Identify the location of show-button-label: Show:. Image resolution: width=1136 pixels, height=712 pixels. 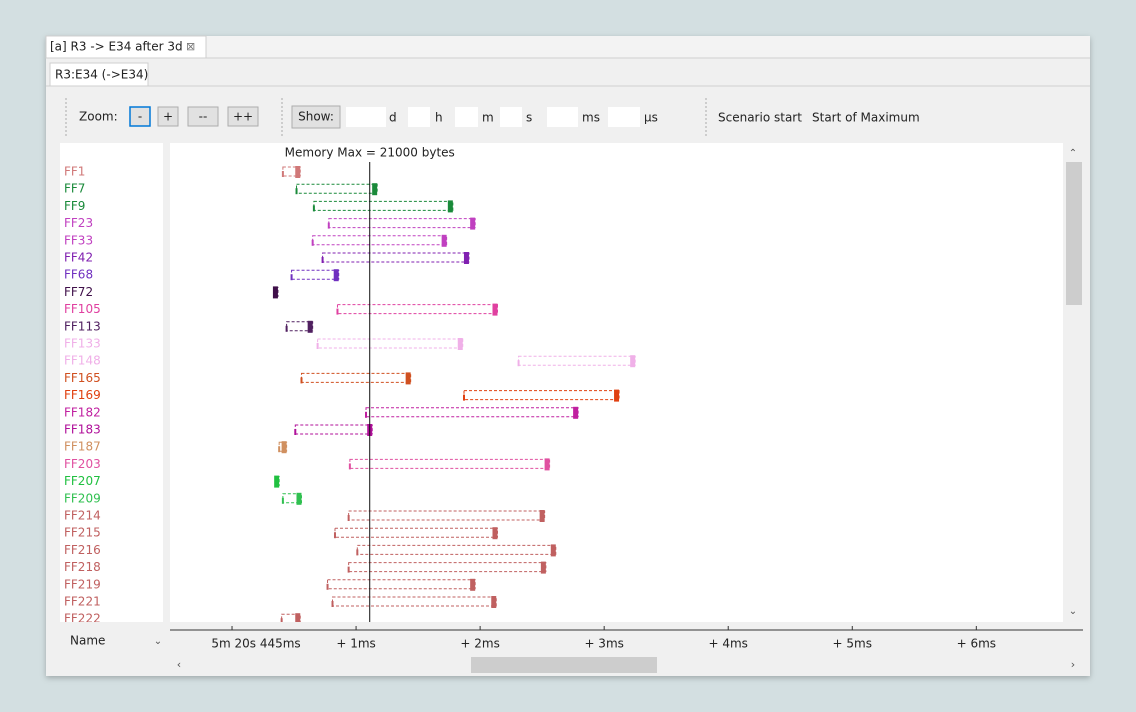
(316, 117).